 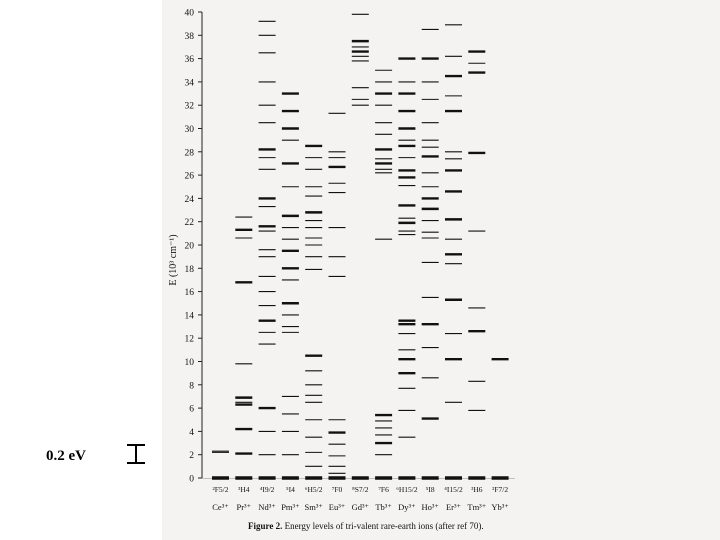 What do you see at coordinates (190, 363) in the screenshot?
I see `y-tick-label: 10` at bounding box center [190, 363].